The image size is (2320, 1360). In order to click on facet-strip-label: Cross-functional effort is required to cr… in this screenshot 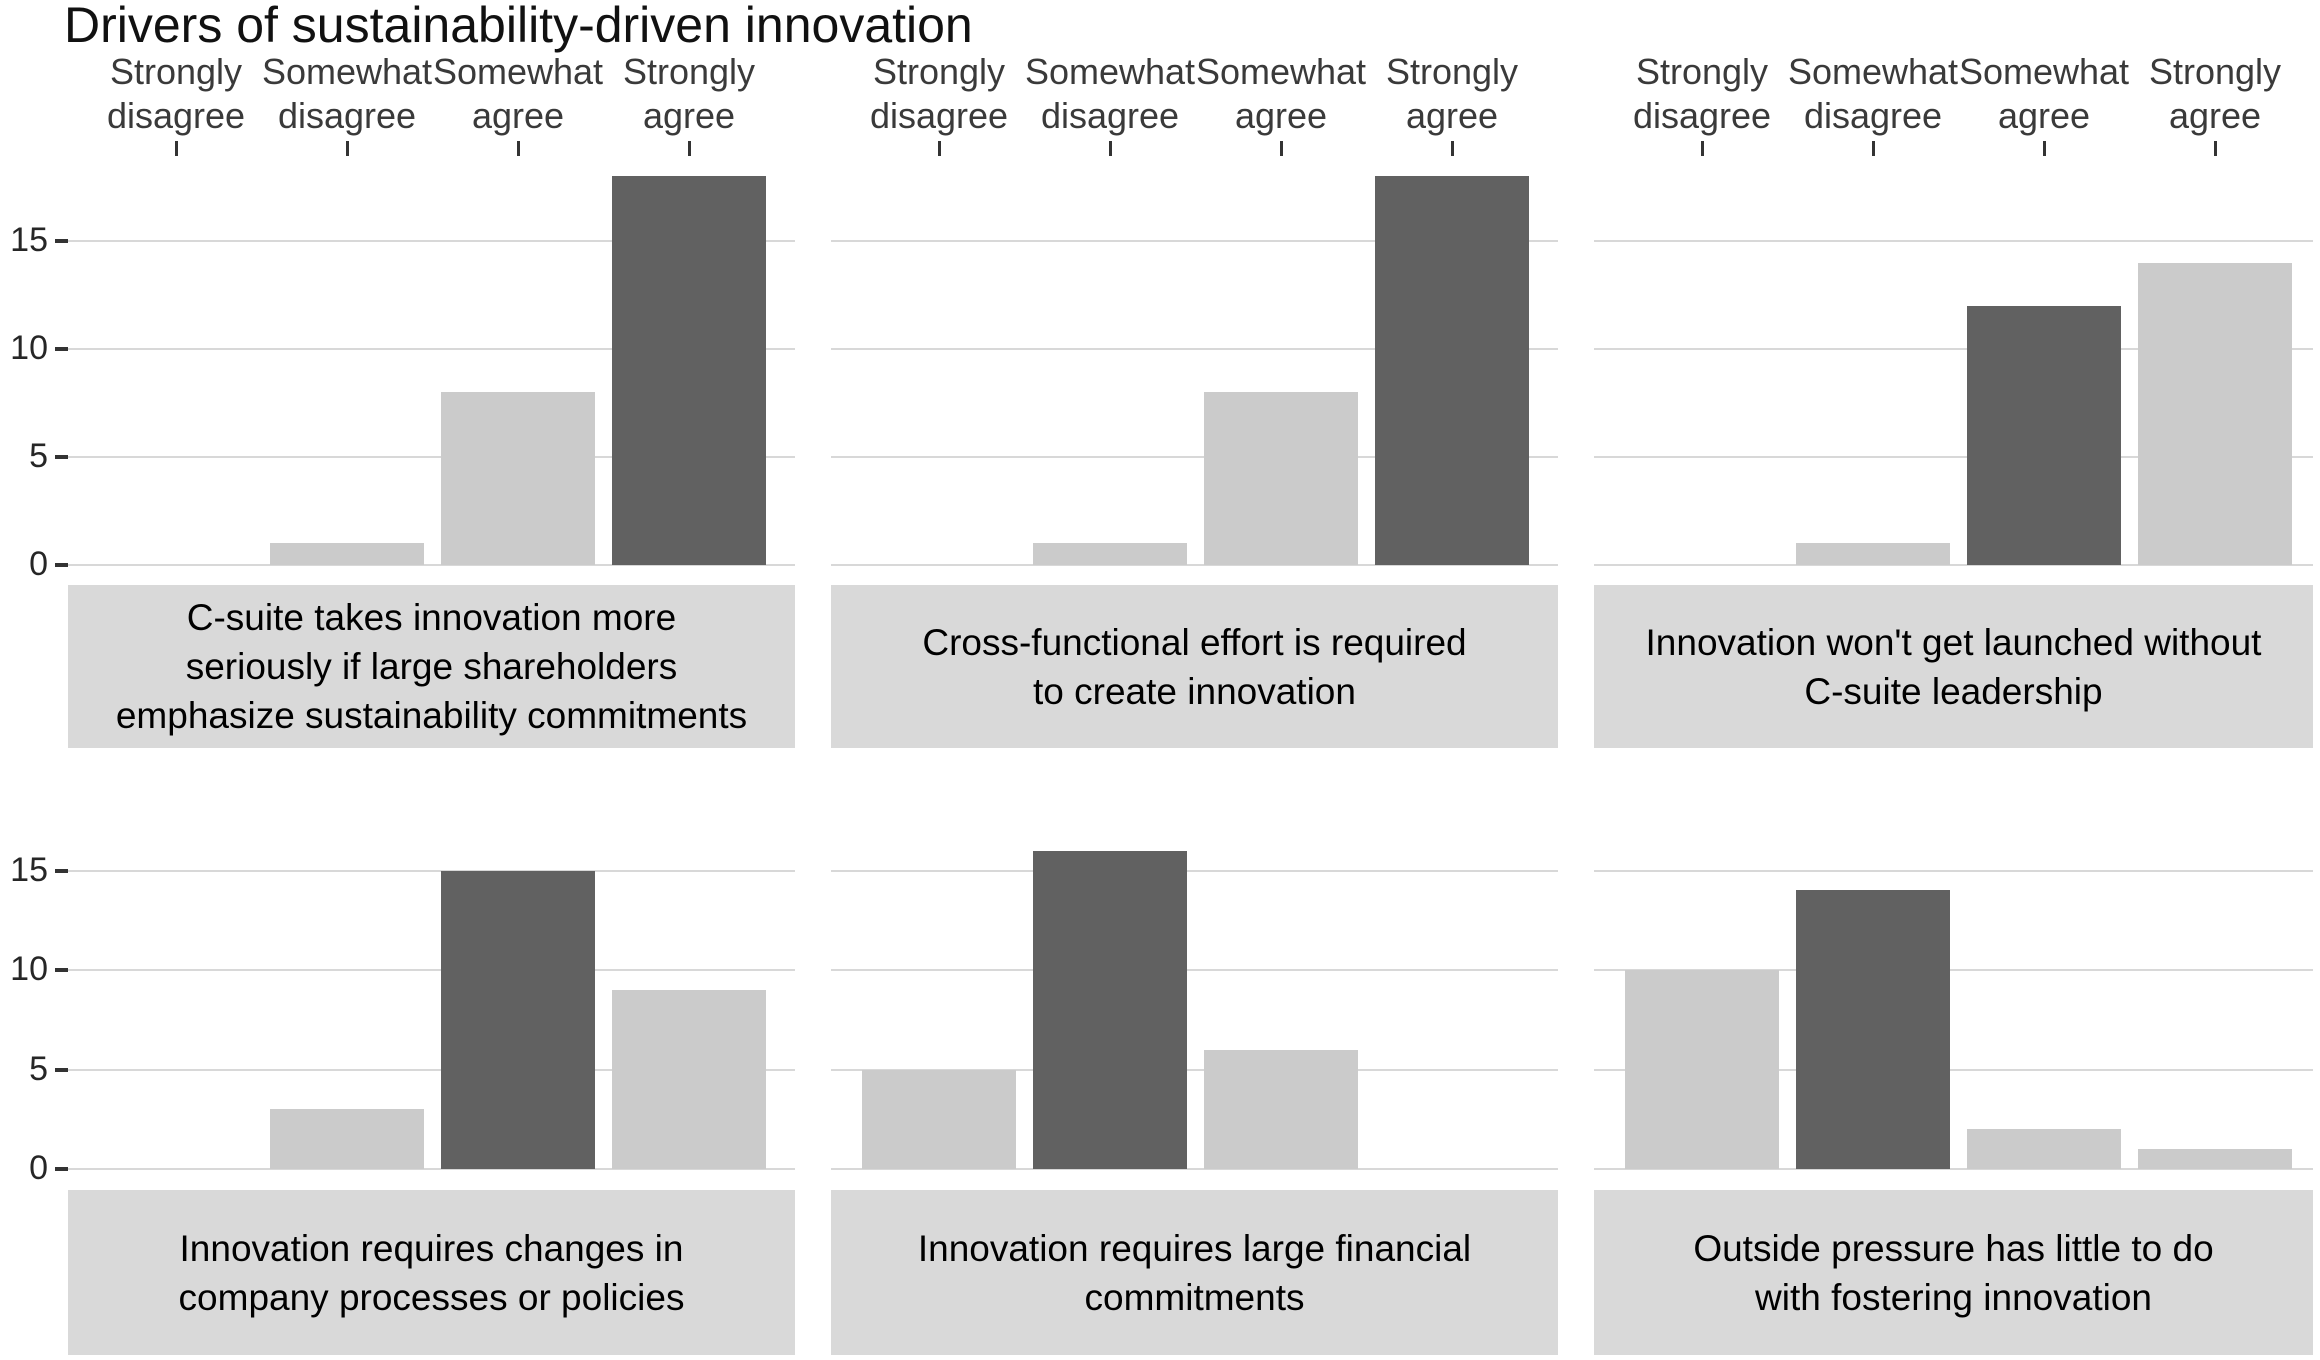, I will do `click(1194, 666)`.